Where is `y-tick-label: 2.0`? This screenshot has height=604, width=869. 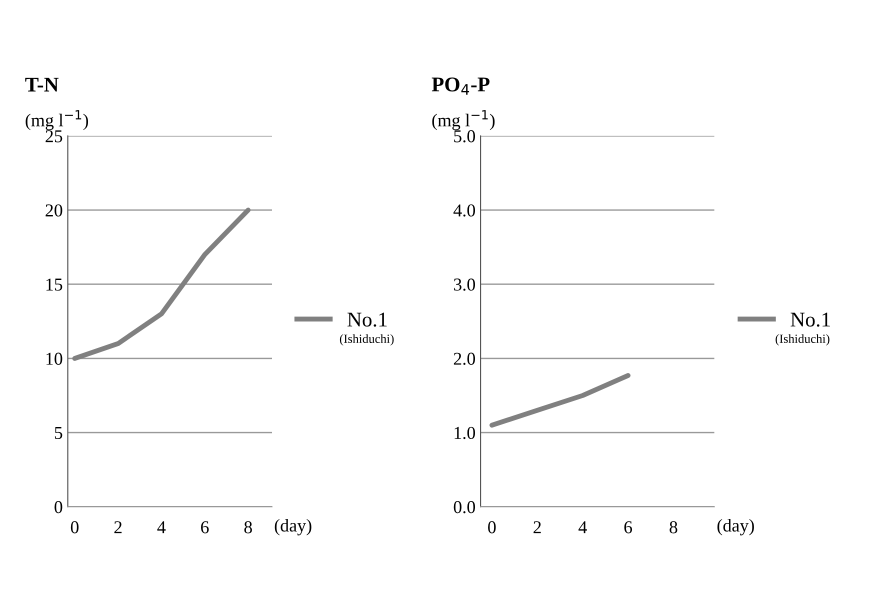 y-tick-label: 2.0 is located at coordinates (465, 358).